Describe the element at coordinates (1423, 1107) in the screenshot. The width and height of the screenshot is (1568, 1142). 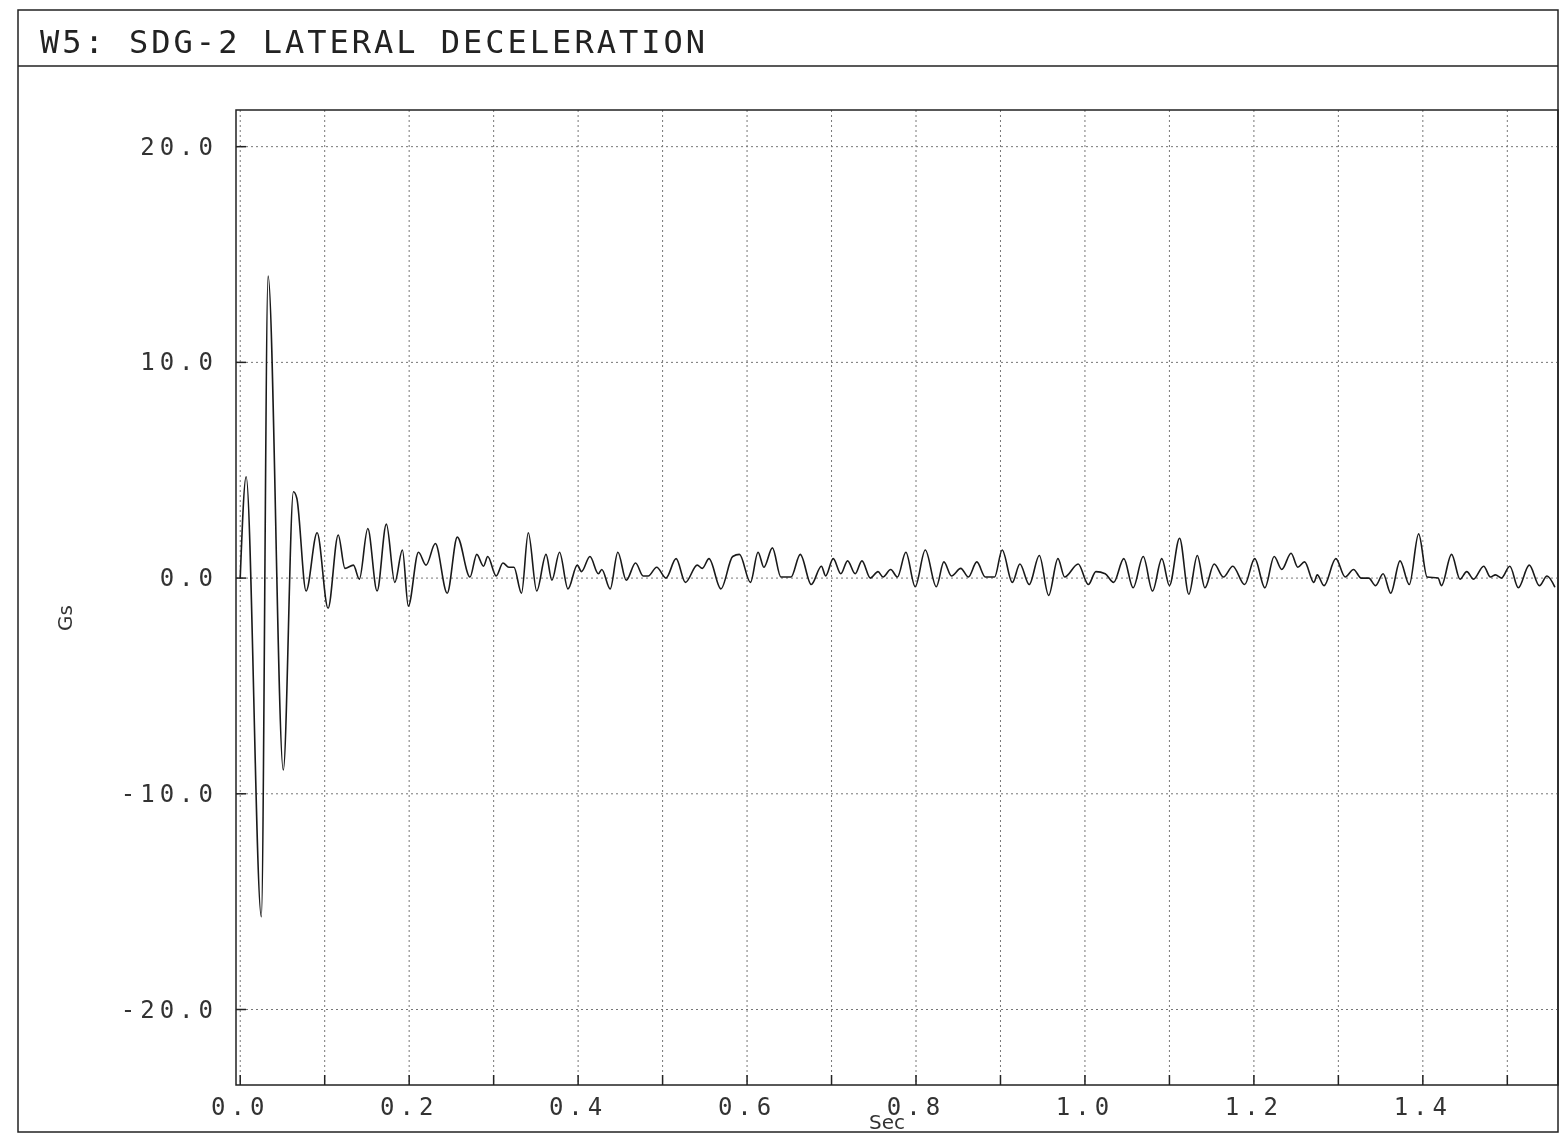
I see `x-tick-label: 1.4` at that location.